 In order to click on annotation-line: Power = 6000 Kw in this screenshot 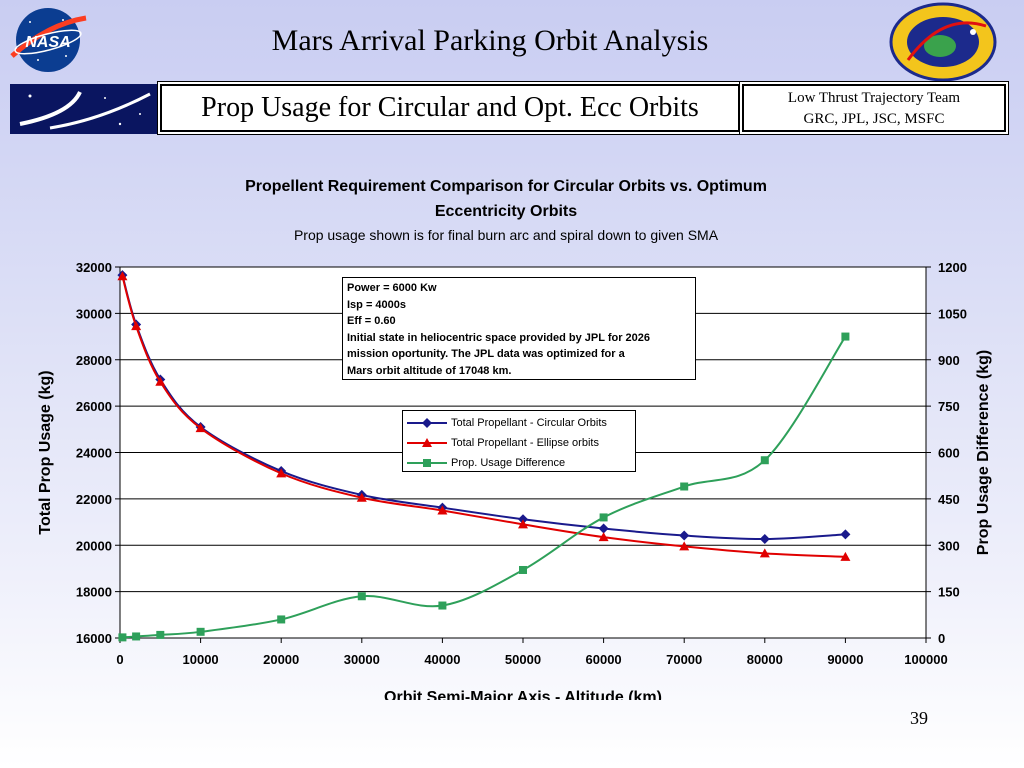, I will do `click(392, 288)`.